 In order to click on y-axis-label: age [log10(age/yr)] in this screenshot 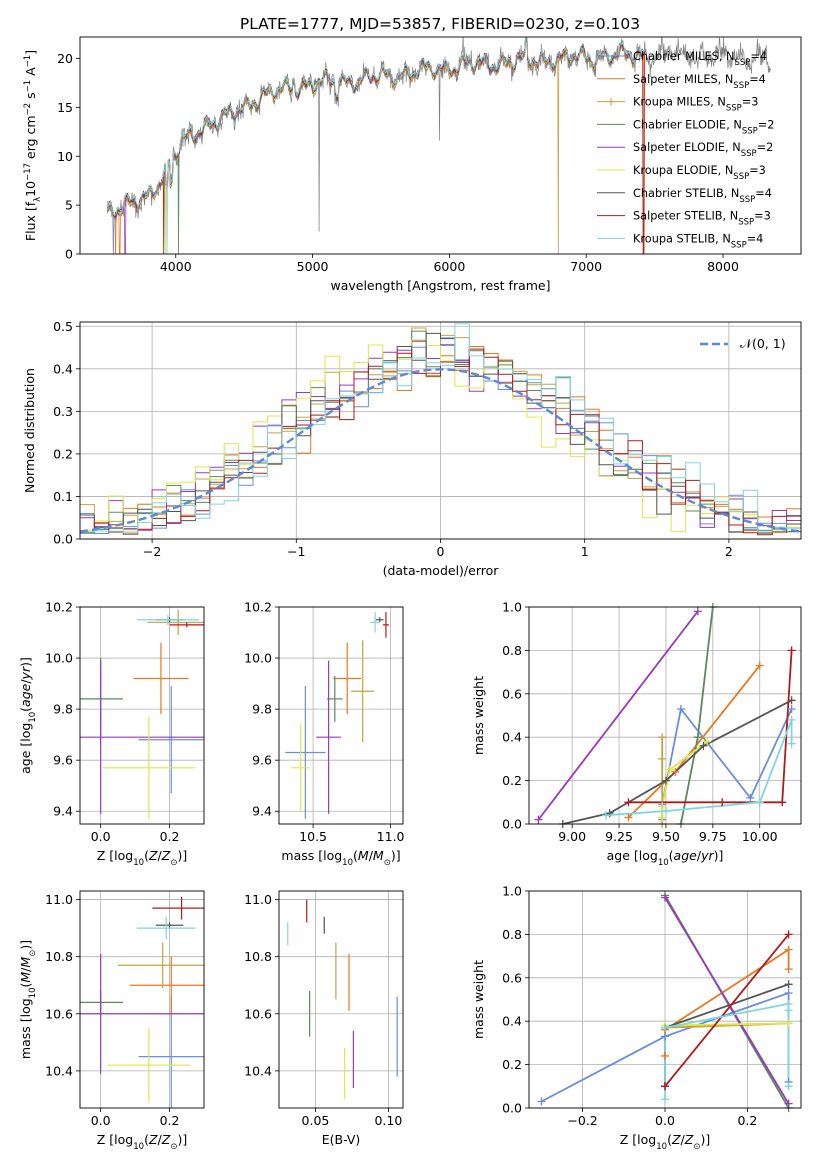, I will do `click(28, 715)`.